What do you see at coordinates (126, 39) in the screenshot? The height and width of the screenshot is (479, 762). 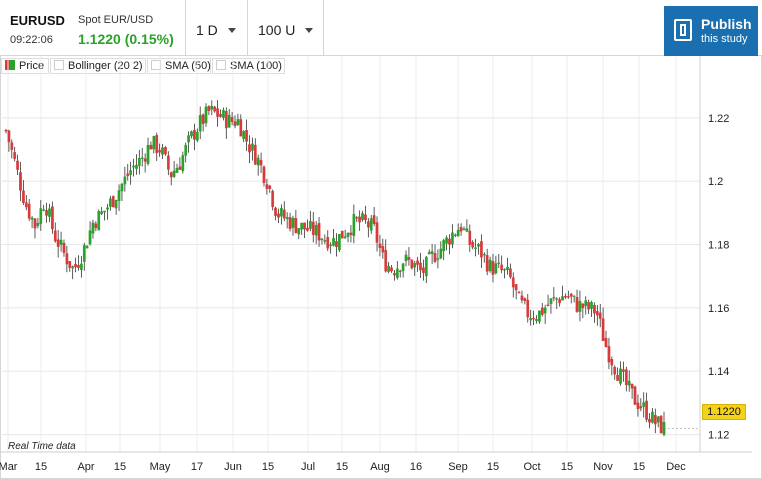 I see `last-price-change: 1.1220 (0.15%)` at bounding box center [126, 39].